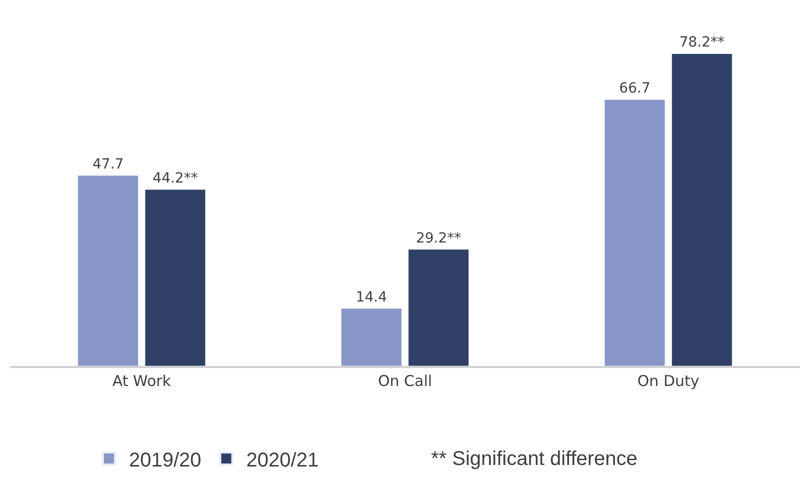 This screenshot has height=483, width=805. I want to click on text: ** Significant difference, so click(534, 459).